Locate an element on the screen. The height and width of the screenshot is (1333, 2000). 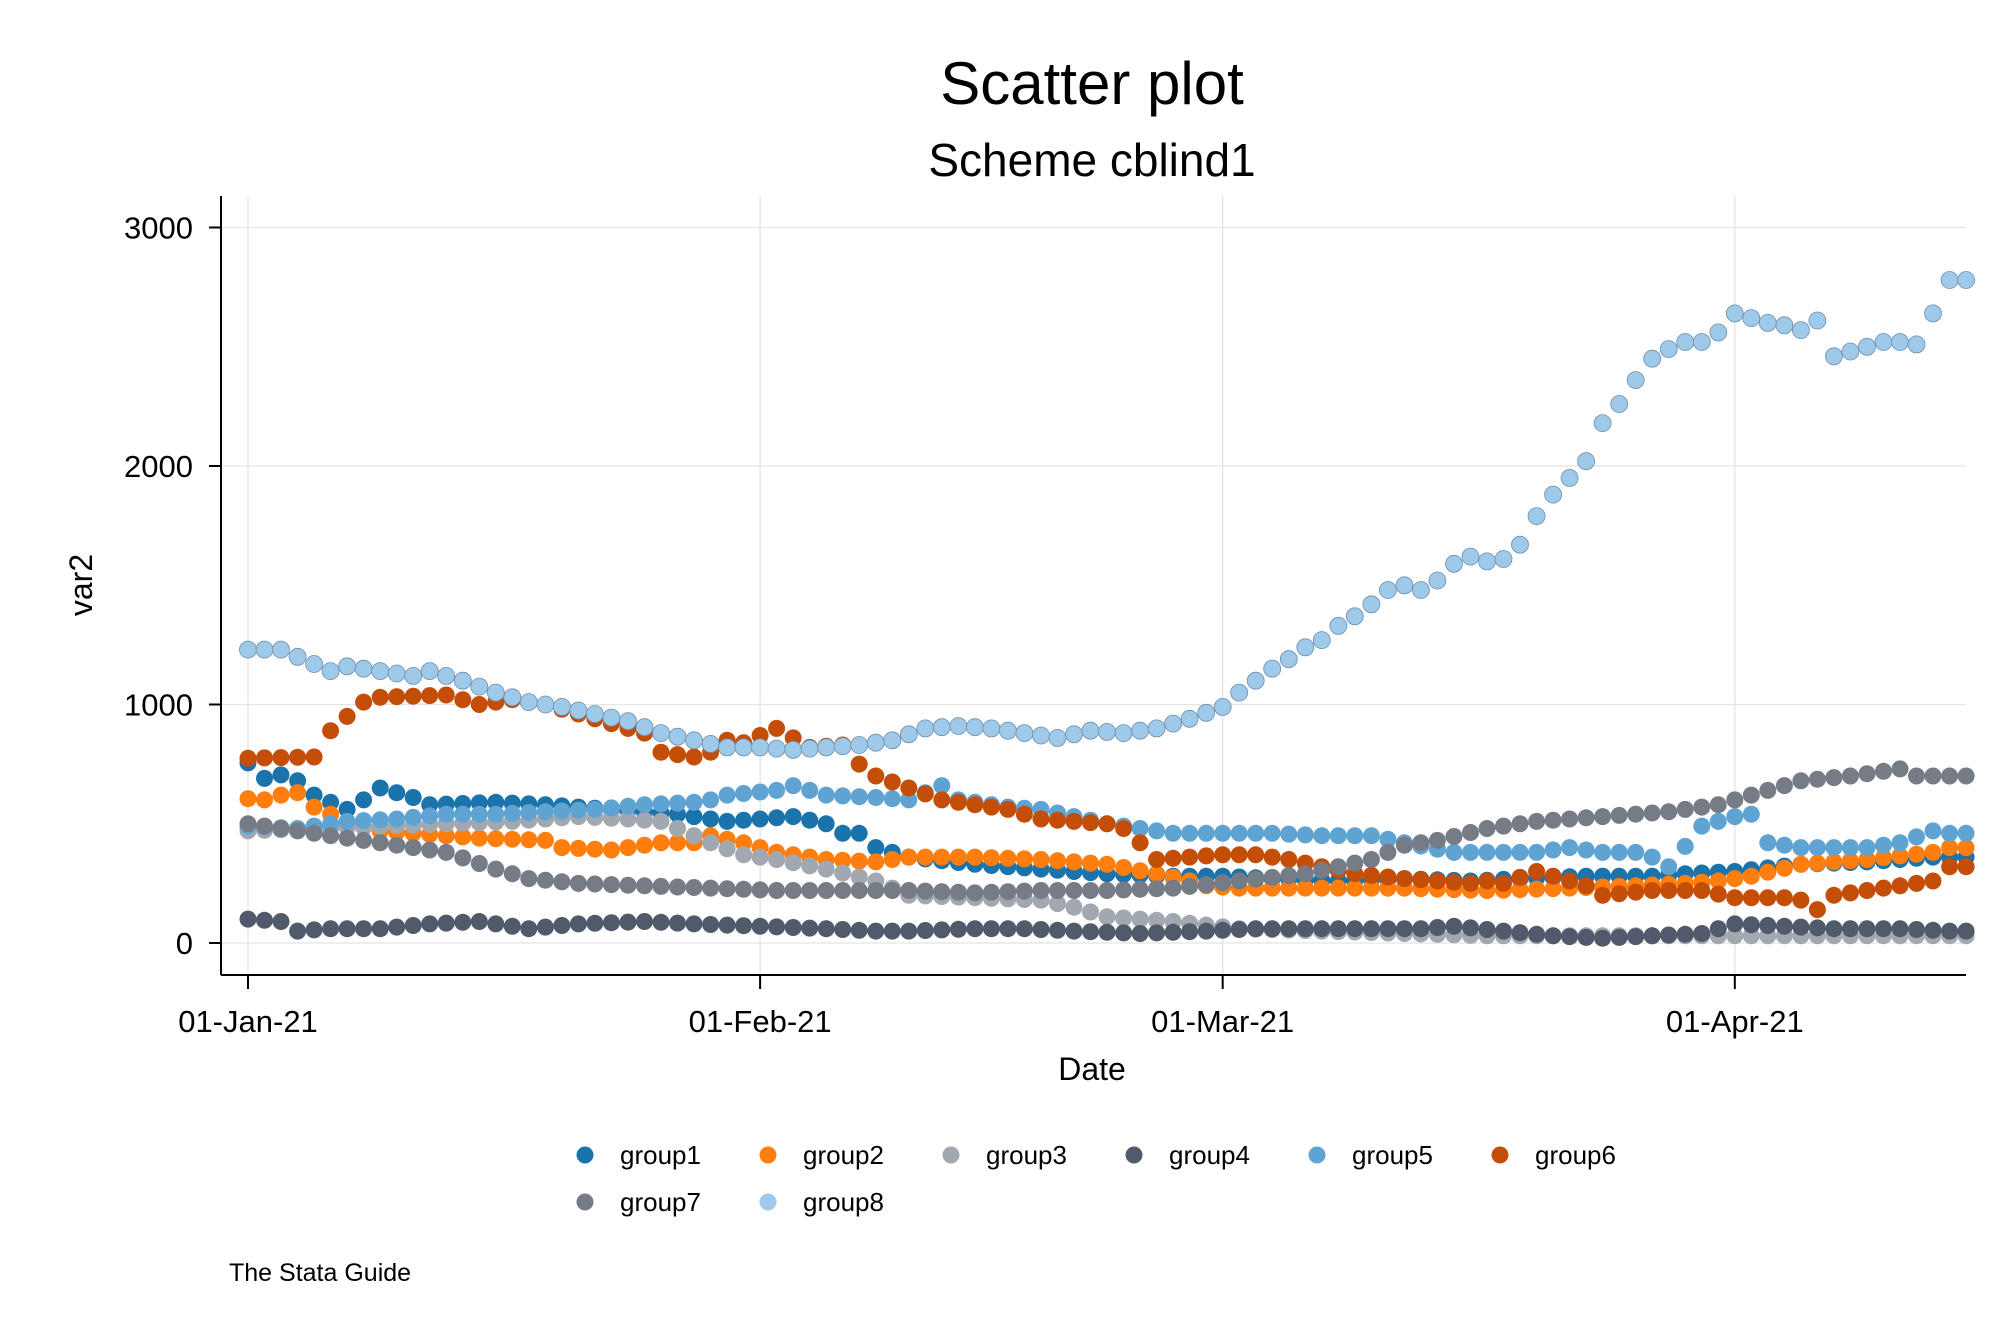
legend-label: group5 is located at coordinates (1392, 1155).